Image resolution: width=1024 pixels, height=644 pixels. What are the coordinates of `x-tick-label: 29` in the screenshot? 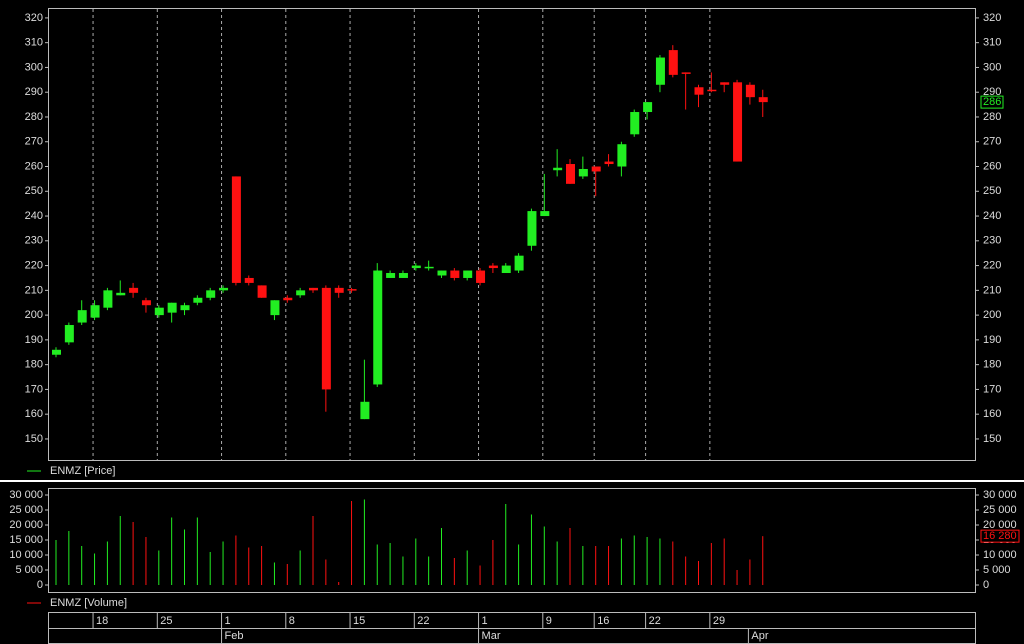 It's located at (719, 621).